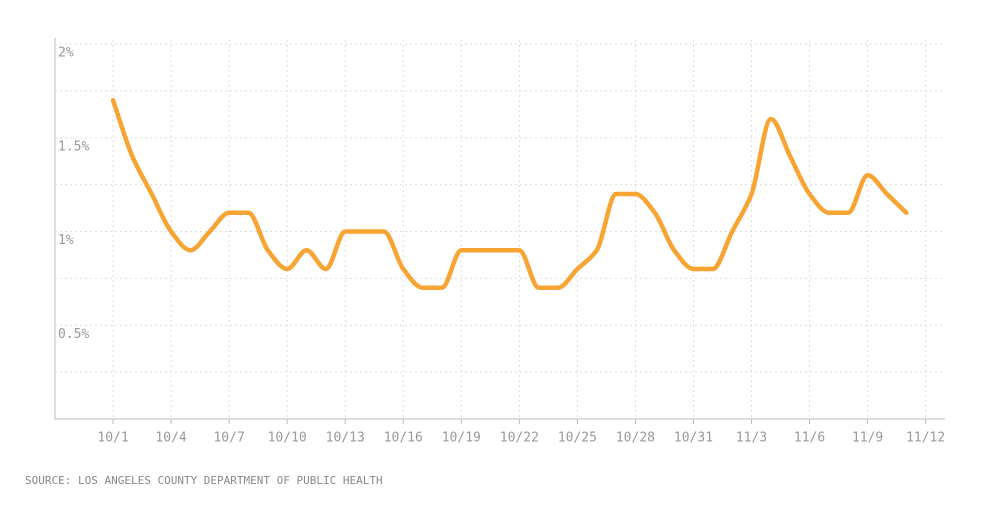  What do you see at coordinates (751, 438) in the screenshot?
I see `x-tick-label: 11/3` at bounding box center [751, 438].